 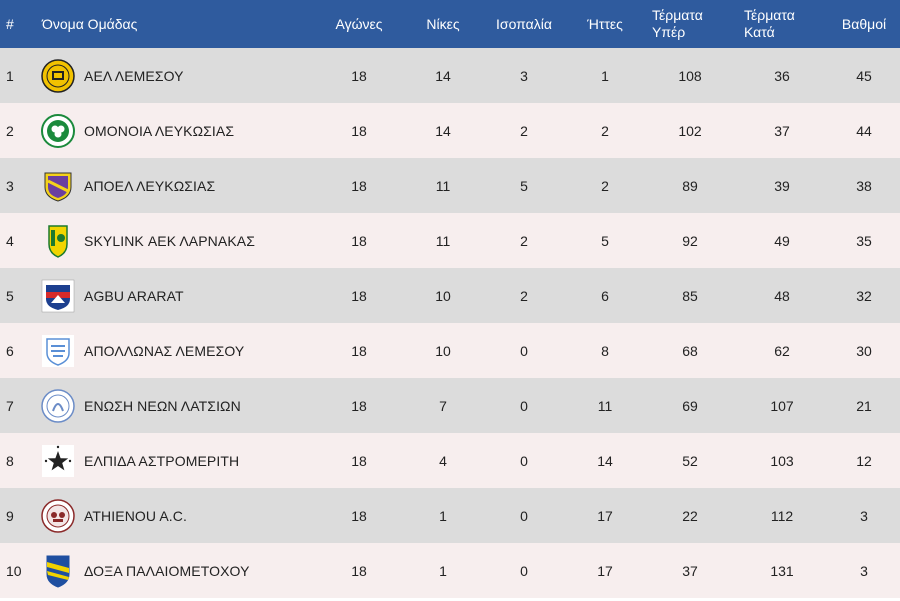 I want to click on team-cell: ΔΟΞΑ ΠΑΛΑΙΟΜΕΤΟΧΟΥ, so click(x=176, y=570).